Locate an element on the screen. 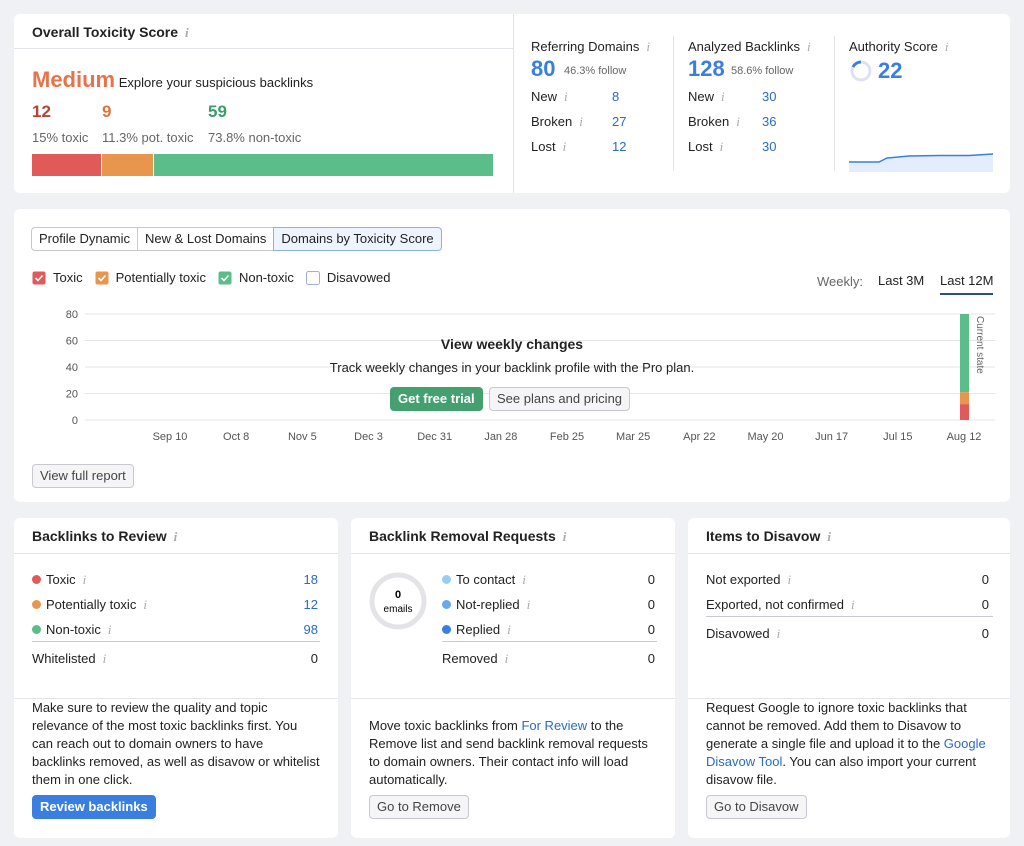  y-tick-label: 80 is located at coordinates (72, 315).